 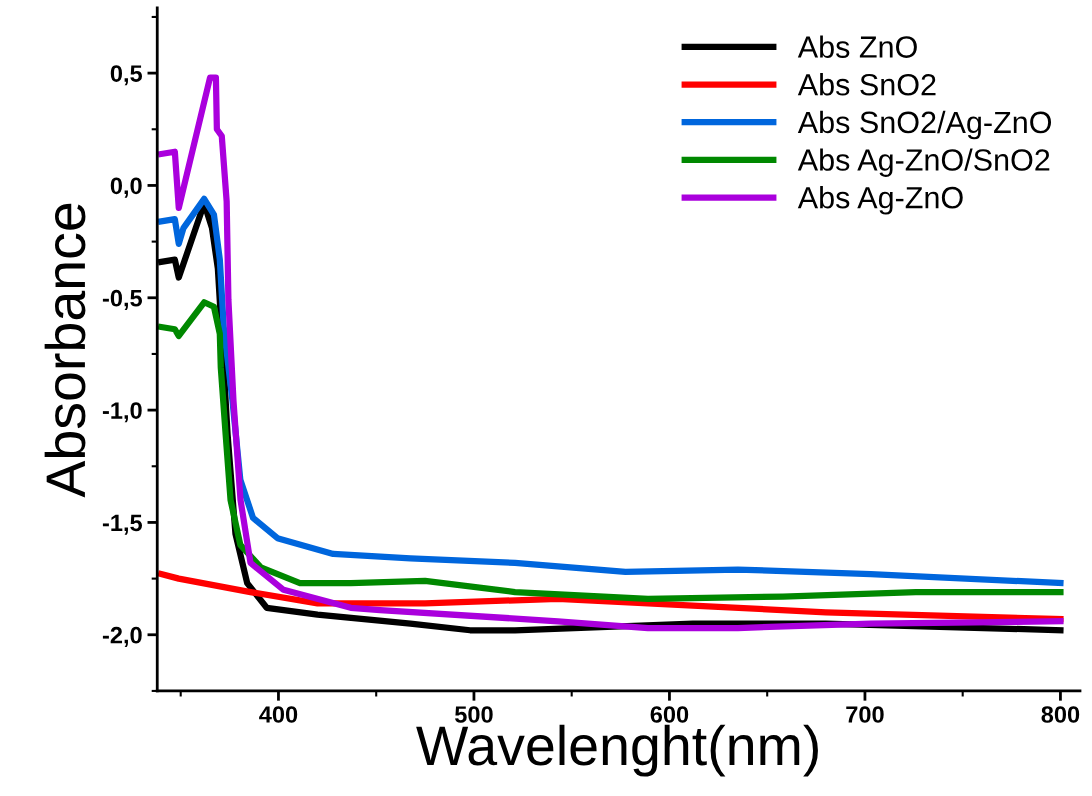 I want to click on y-tick-label: -2,0, so click(x=122, y=636).